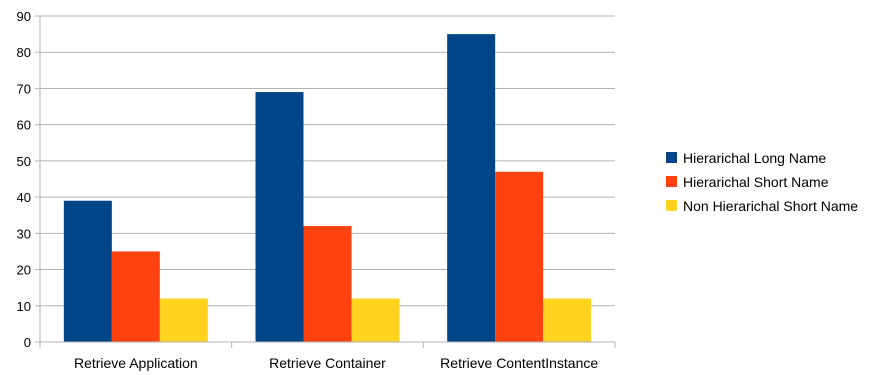  Describe the element at coordinates (24, 197) in the screenshot. I see `y-tick-label: 40` at that location.